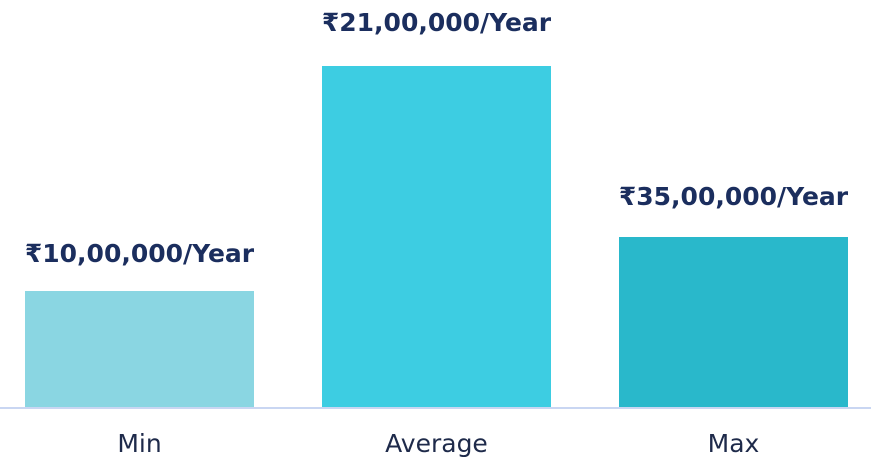  I want to click on value-label-average: ₹21,00,000/Year, so click(437, 22).